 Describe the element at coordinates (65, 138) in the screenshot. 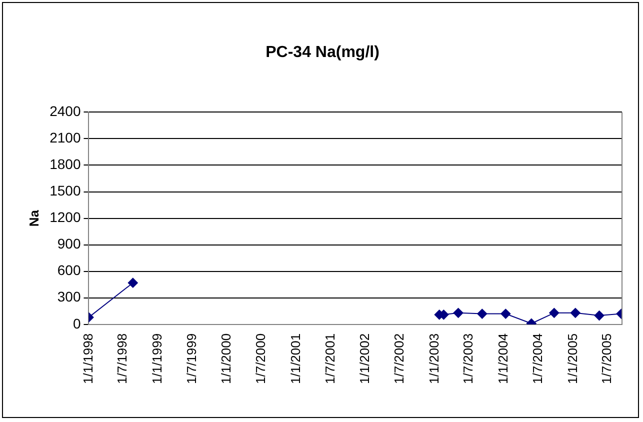

I see `y-tick-label: 2100` at that location.